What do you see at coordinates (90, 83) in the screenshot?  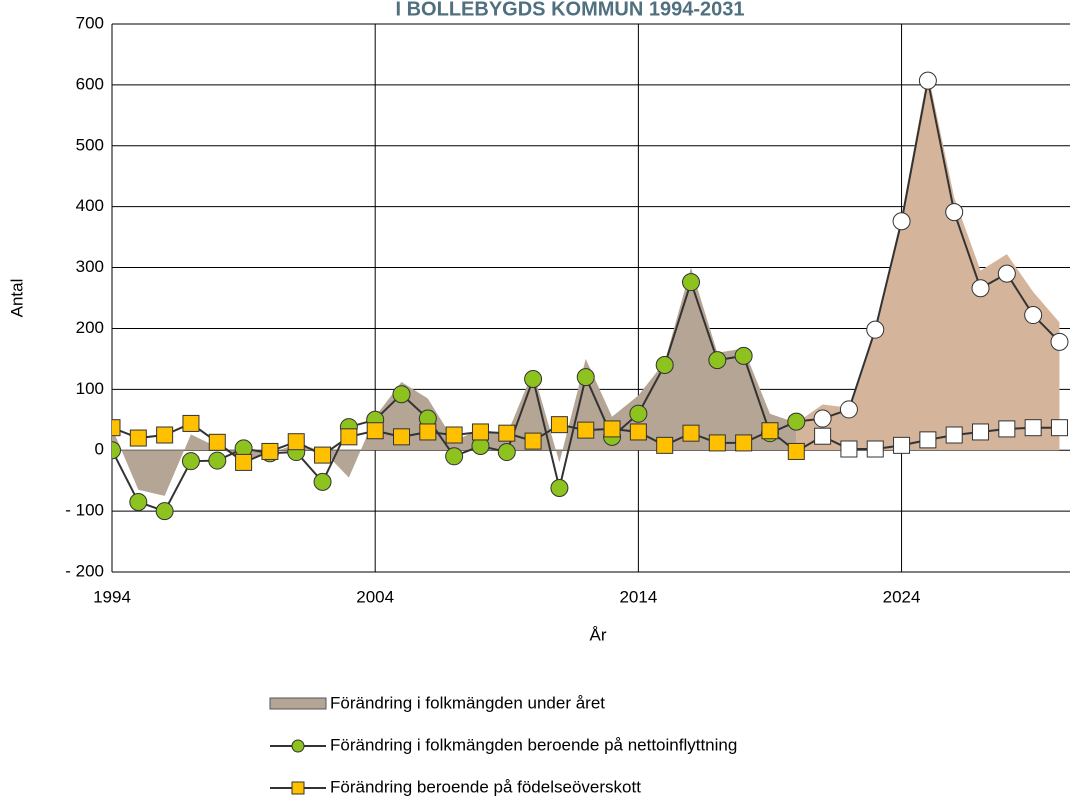 I see `y-tick-label: 600` at bounding box center [90, 83].